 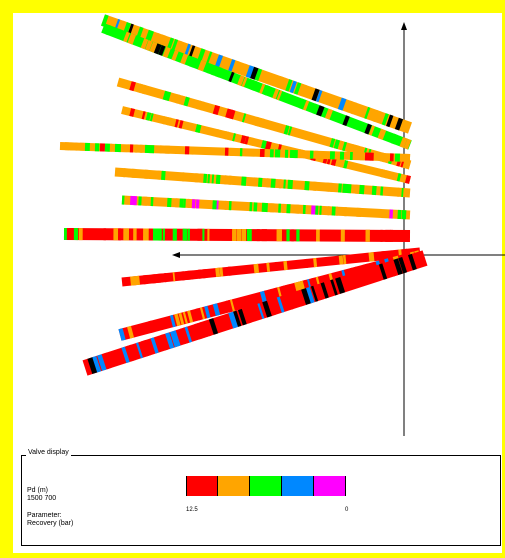 What do you see at coordinates (176, 255) in the screenshot?
I see `horizontal-axis-arrow` at bounding box center [176, 255].